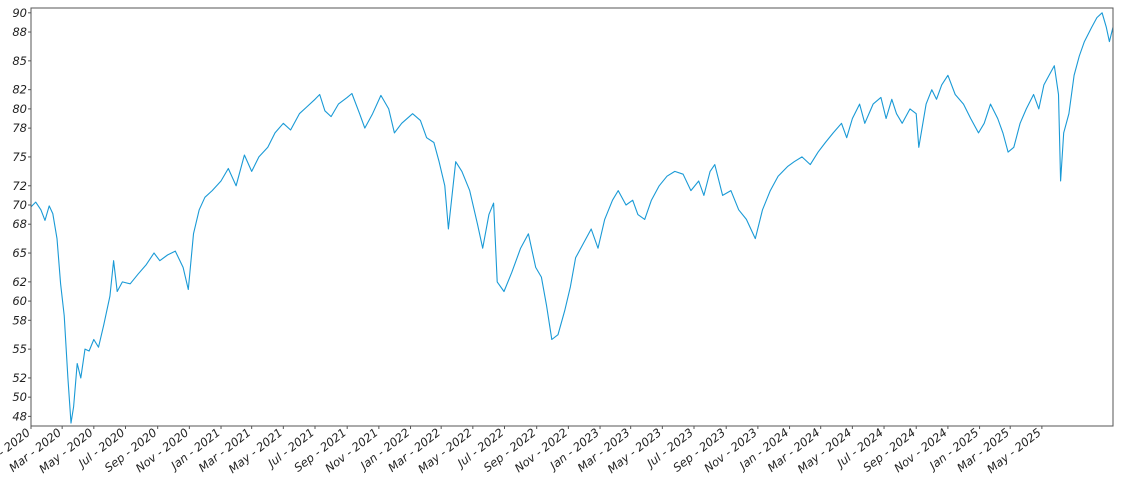 The height and width of the screenshot is (492, 1125). Describe the element at coordinates (19, 61) in the screenshot. I see `y-tick-label: 85` at that location.